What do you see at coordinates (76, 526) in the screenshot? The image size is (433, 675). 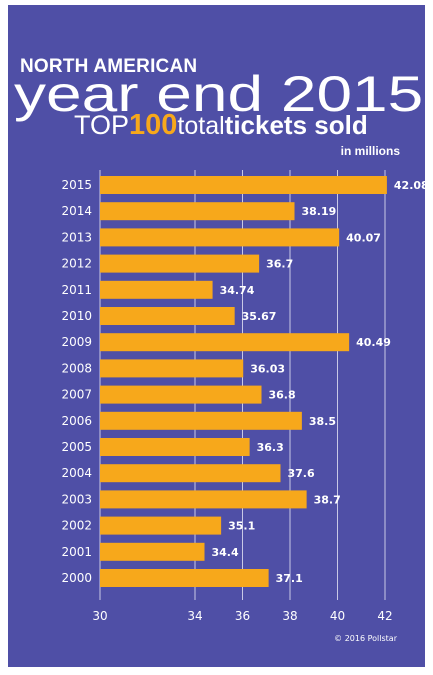 I see `category-label: 2002` at bounding box center [76, 526].